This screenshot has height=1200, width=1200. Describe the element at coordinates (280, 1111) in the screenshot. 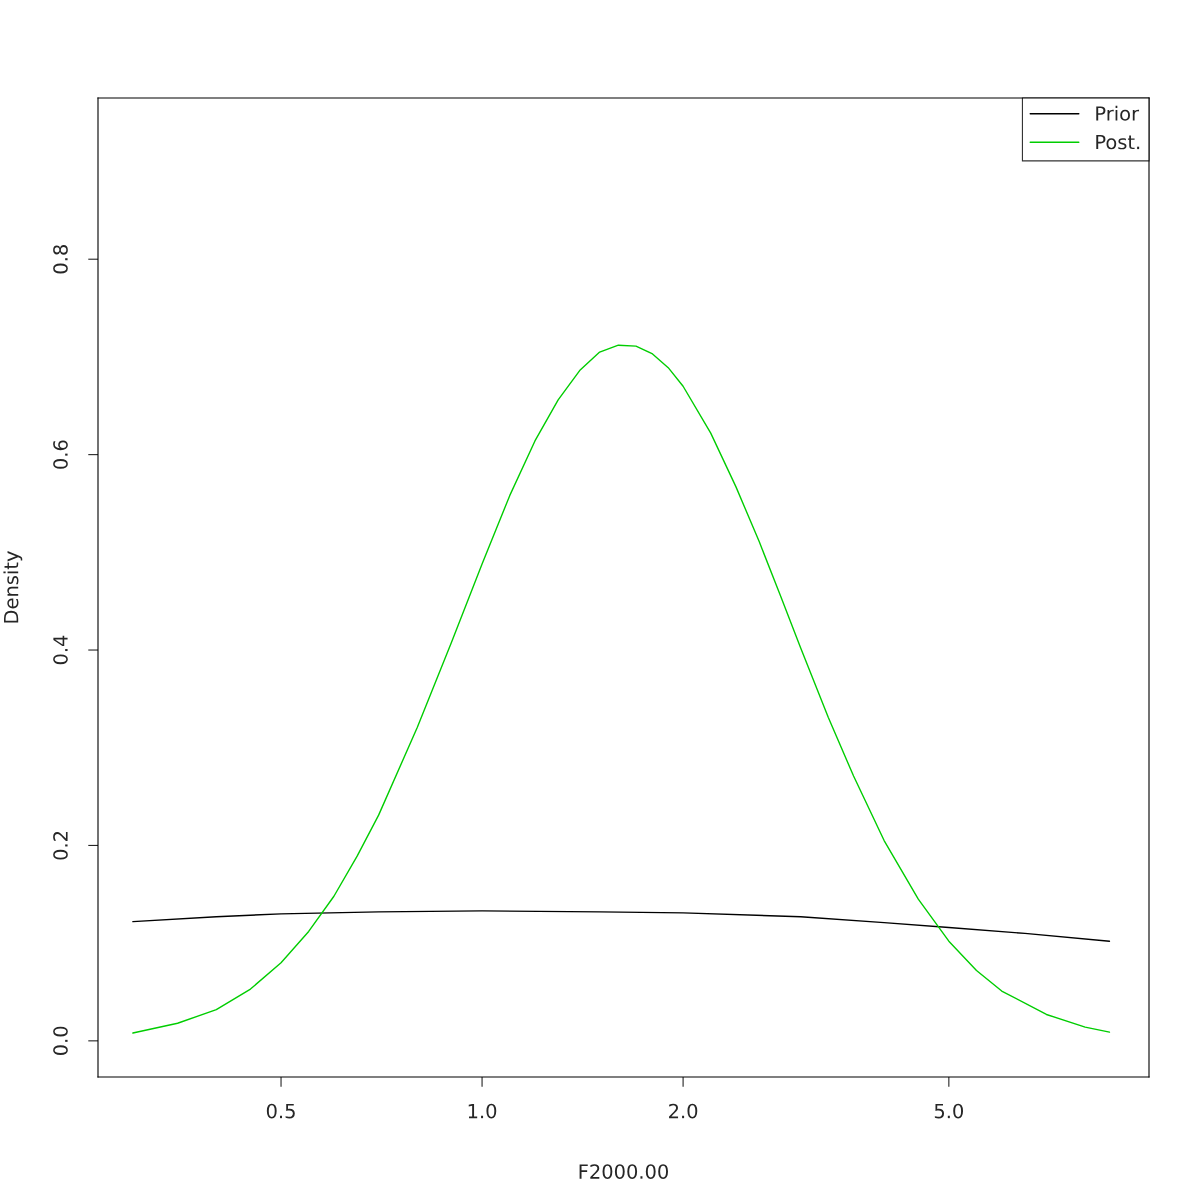

I see `x-tick-label: 0.5` at that location.